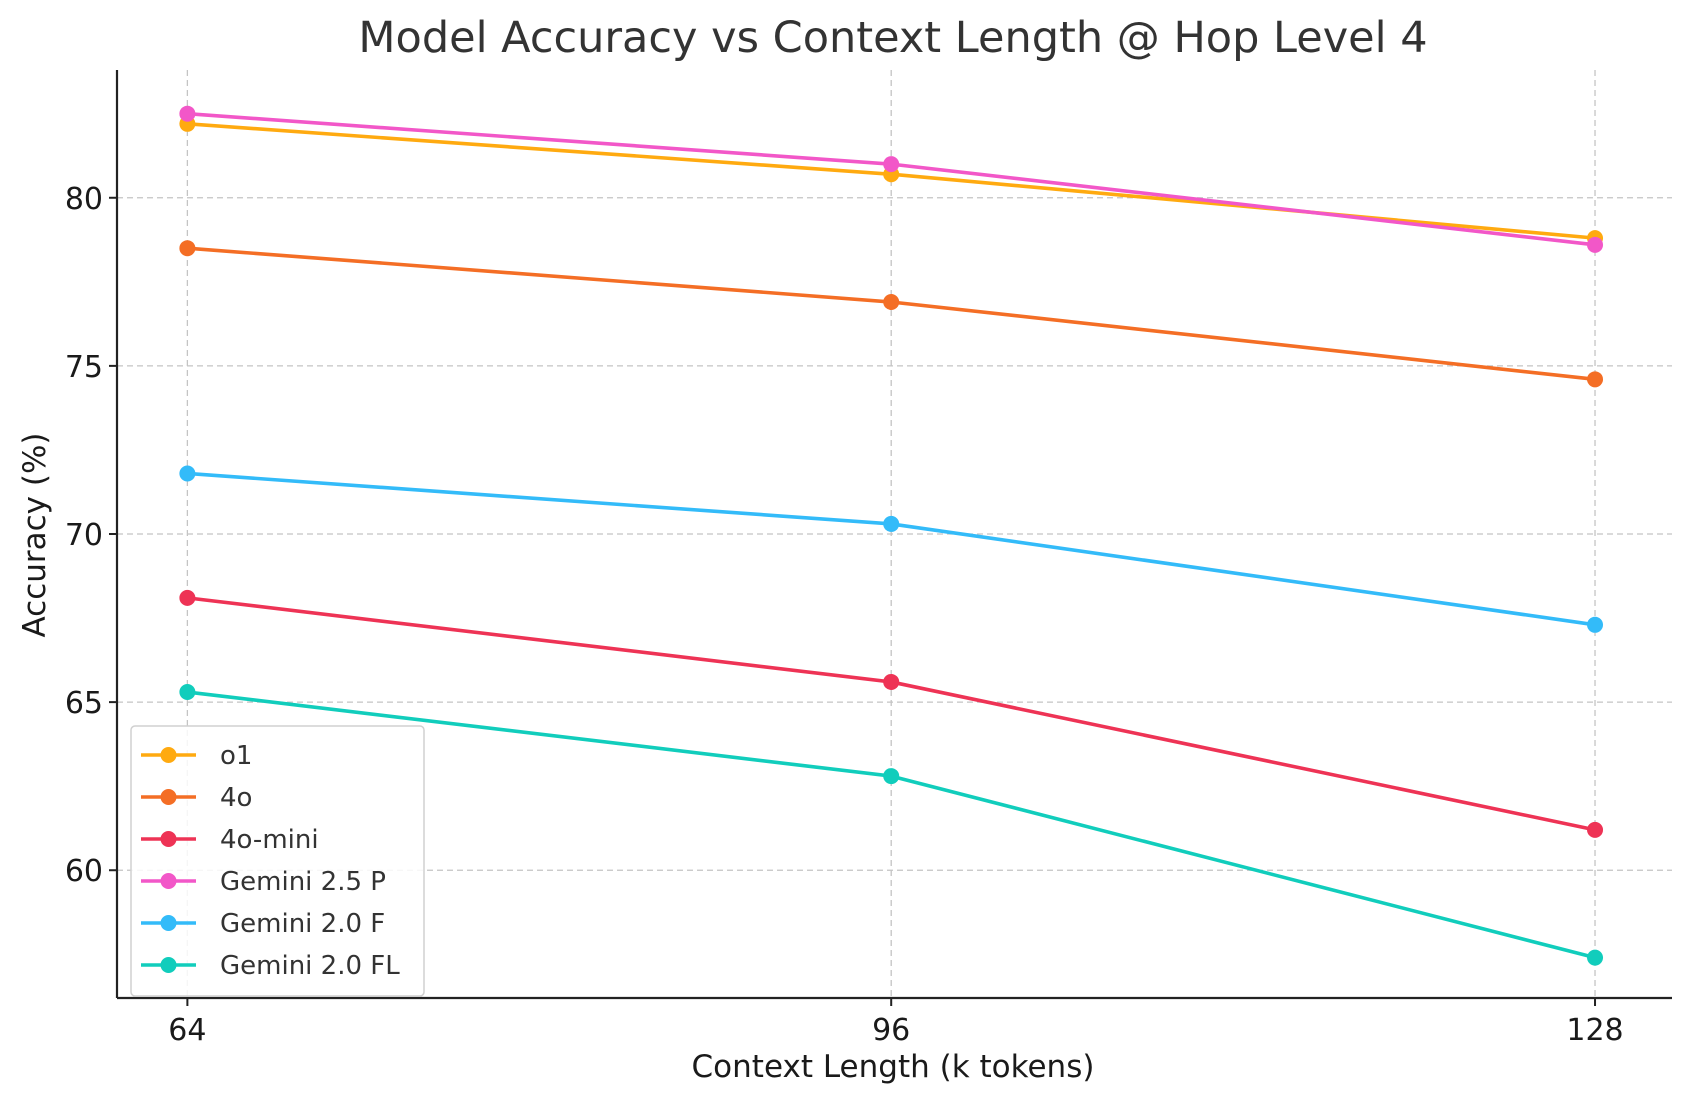 The image size is (1686, 1101). What do you see at coordinates (35, 534) in the screenshot?
I see `y-axis-label: Accuracy (%)` at bounding box center [35, 534].